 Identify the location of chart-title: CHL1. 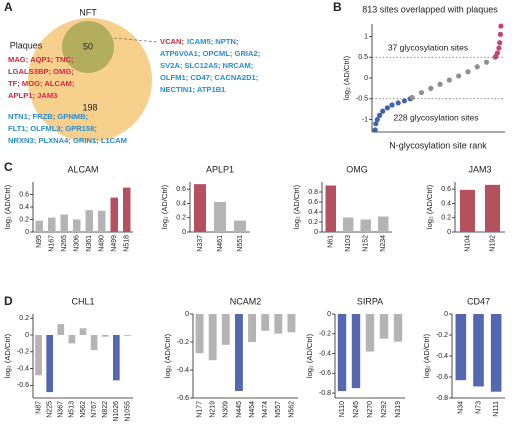
(82, 301).